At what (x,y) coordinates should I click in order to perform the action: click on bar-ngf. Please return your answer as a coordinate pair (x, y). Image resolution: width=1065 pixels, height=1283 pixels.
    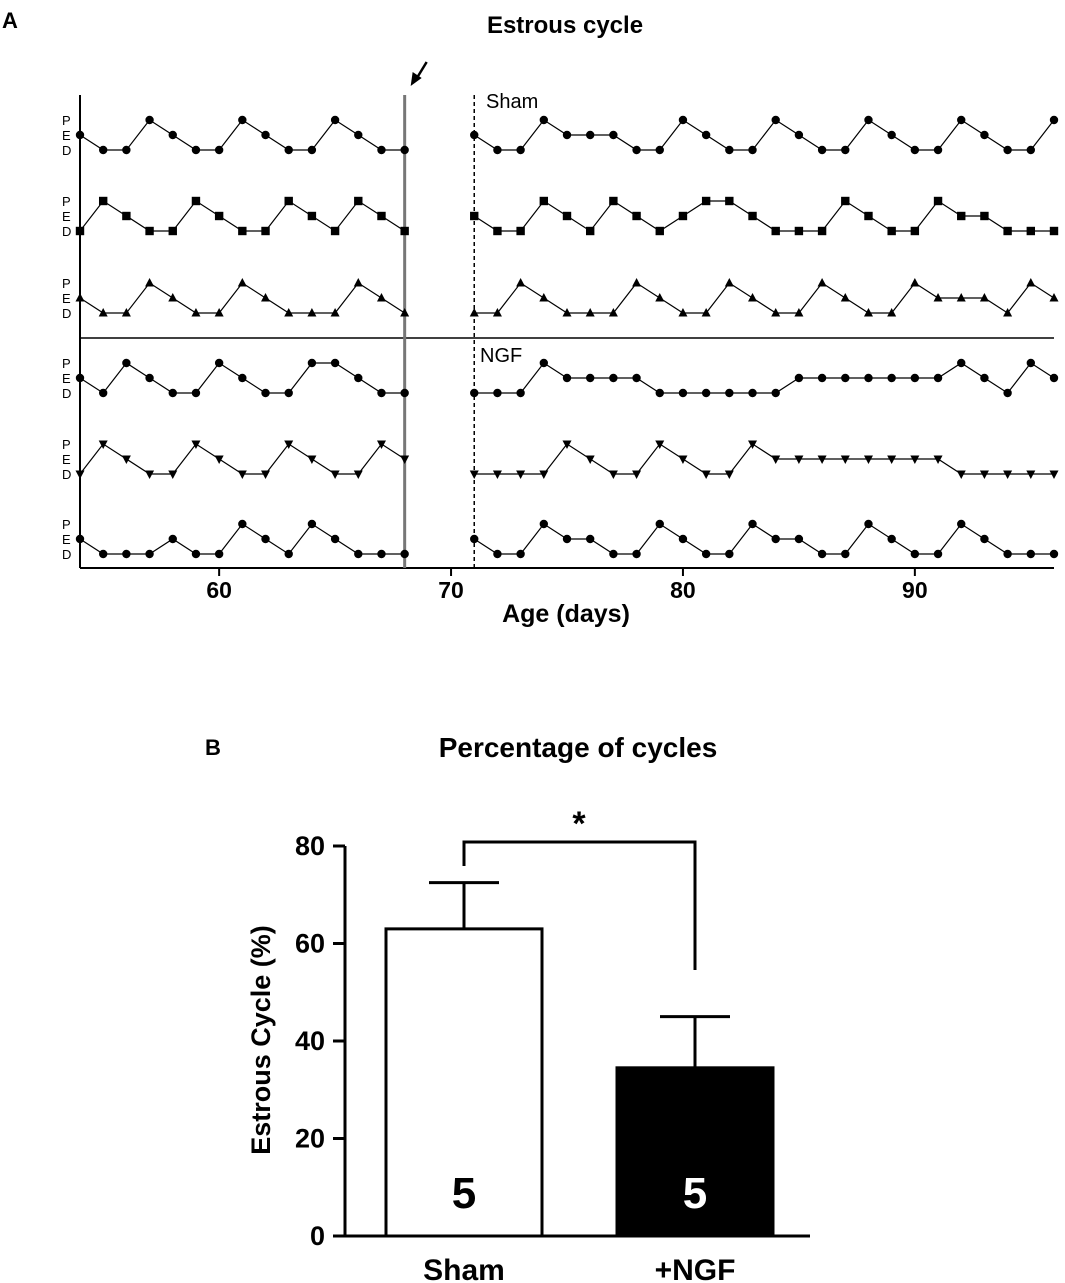
    Looking at the image, I should click on (695, 1152).